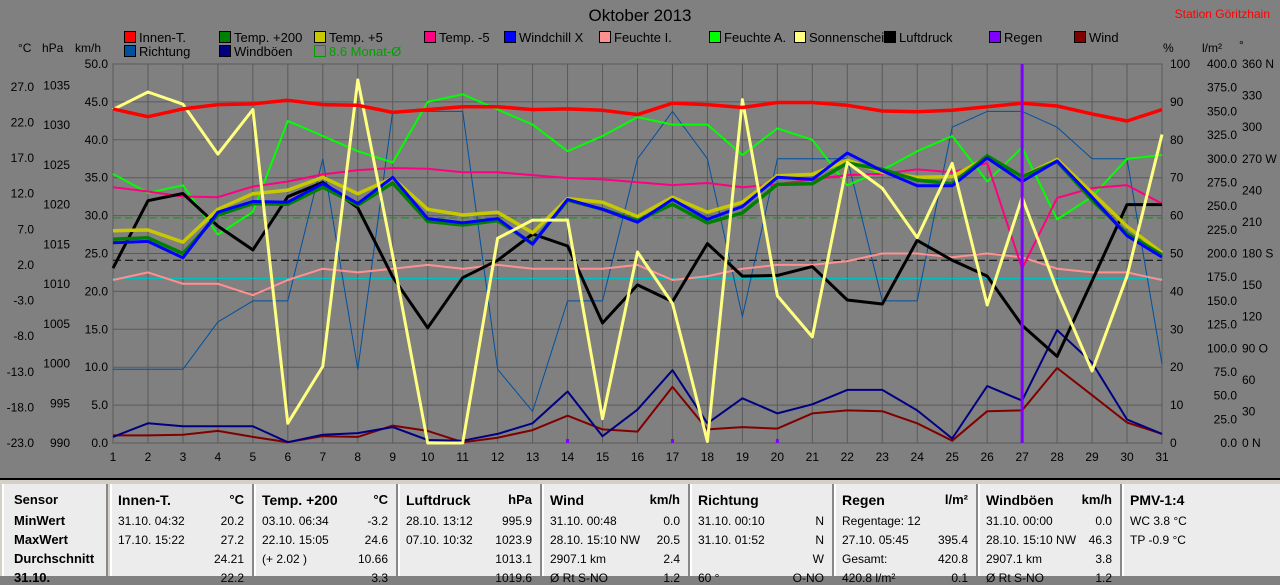  What do you see at coordinates (1222, 277) in the screenshot?
I see `tick-rain: 175.0` at bounding box center [1222, 277].